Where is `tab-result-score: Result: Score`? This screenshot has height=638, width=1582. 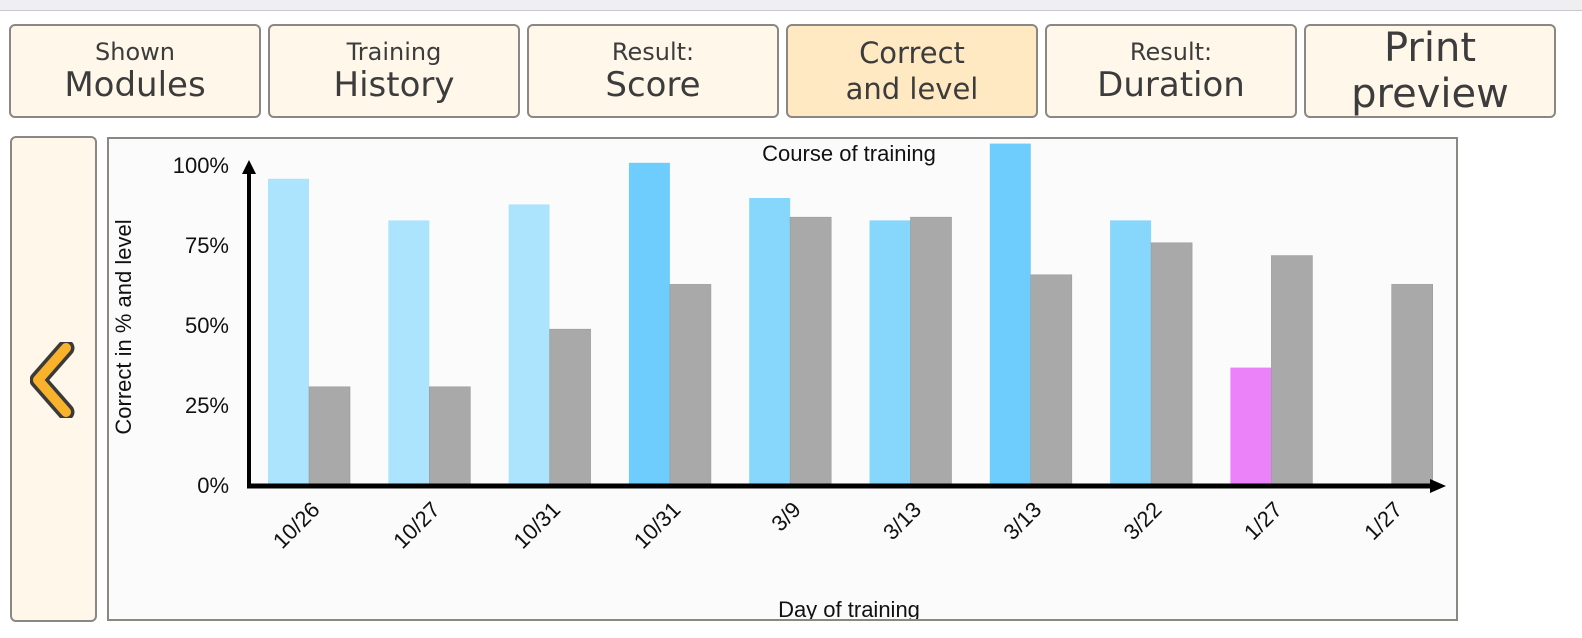 tab-result-score: Result: Score is located at coordinates (653, 71).